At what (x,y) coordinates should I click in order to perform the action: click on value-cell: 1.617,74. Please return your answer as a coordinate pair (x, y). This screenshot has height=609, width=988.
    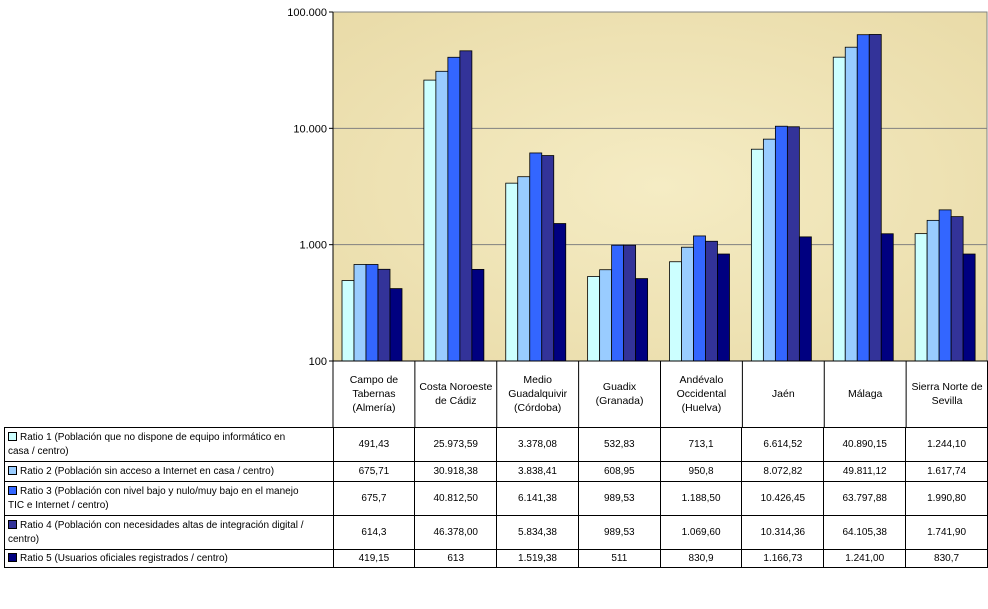
    Looking at the image, I should click on (946, 471).